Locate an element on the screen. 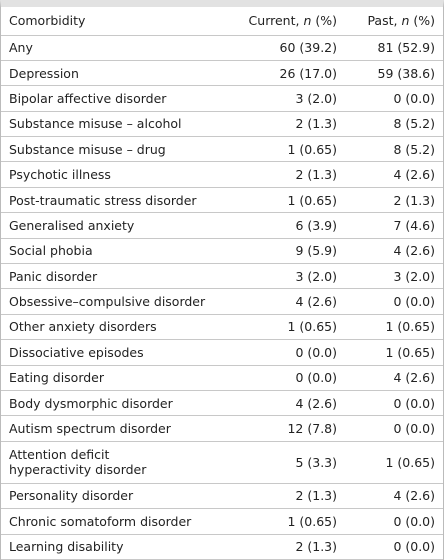 The height and width of the screenshot is (560, 444). table-row: Bipolar affective disorder 3 (2.0) 0 (0.0) is located at coordinates (222, 98).